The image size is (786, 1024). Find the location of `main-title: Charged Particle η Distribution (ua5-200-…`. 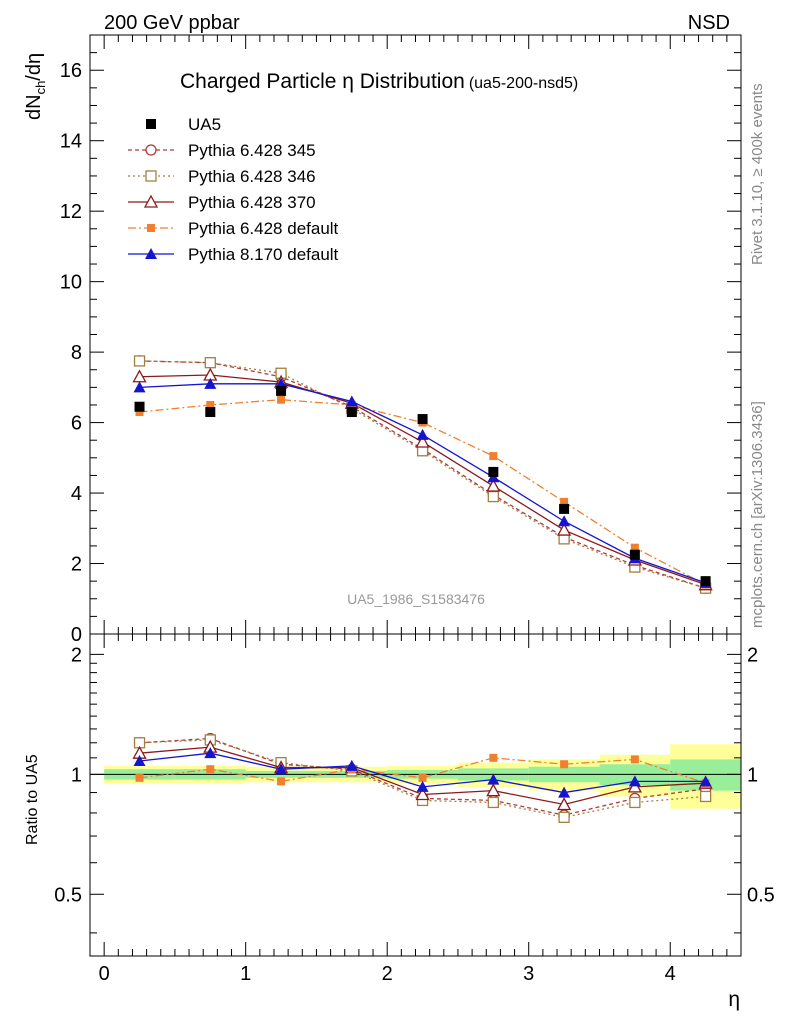

main-title: Charged Particle η Distribution (ua5-200-… is located at coordinates (379, 81).